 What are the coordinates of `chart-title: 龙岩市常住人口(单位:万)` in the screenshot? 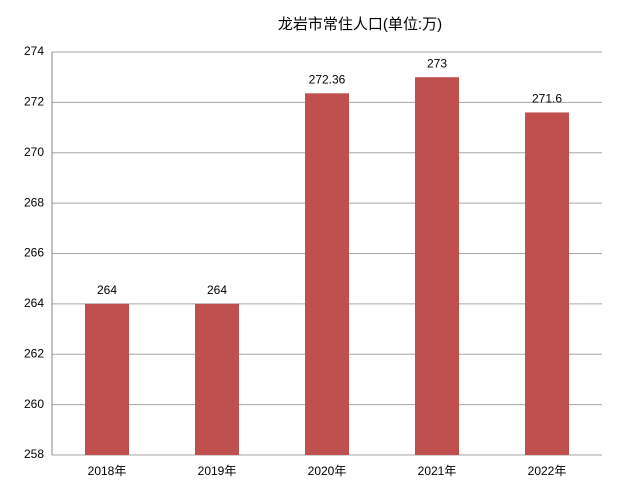 It's located at (360, 24).